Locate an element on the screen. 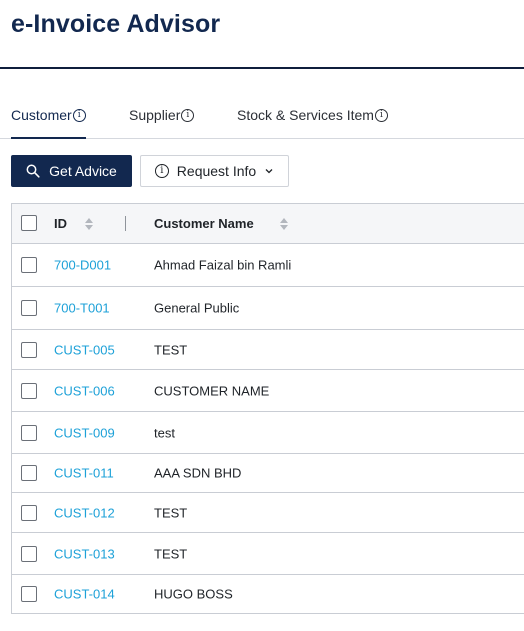  search-icon is located at coordinates (33, 171).